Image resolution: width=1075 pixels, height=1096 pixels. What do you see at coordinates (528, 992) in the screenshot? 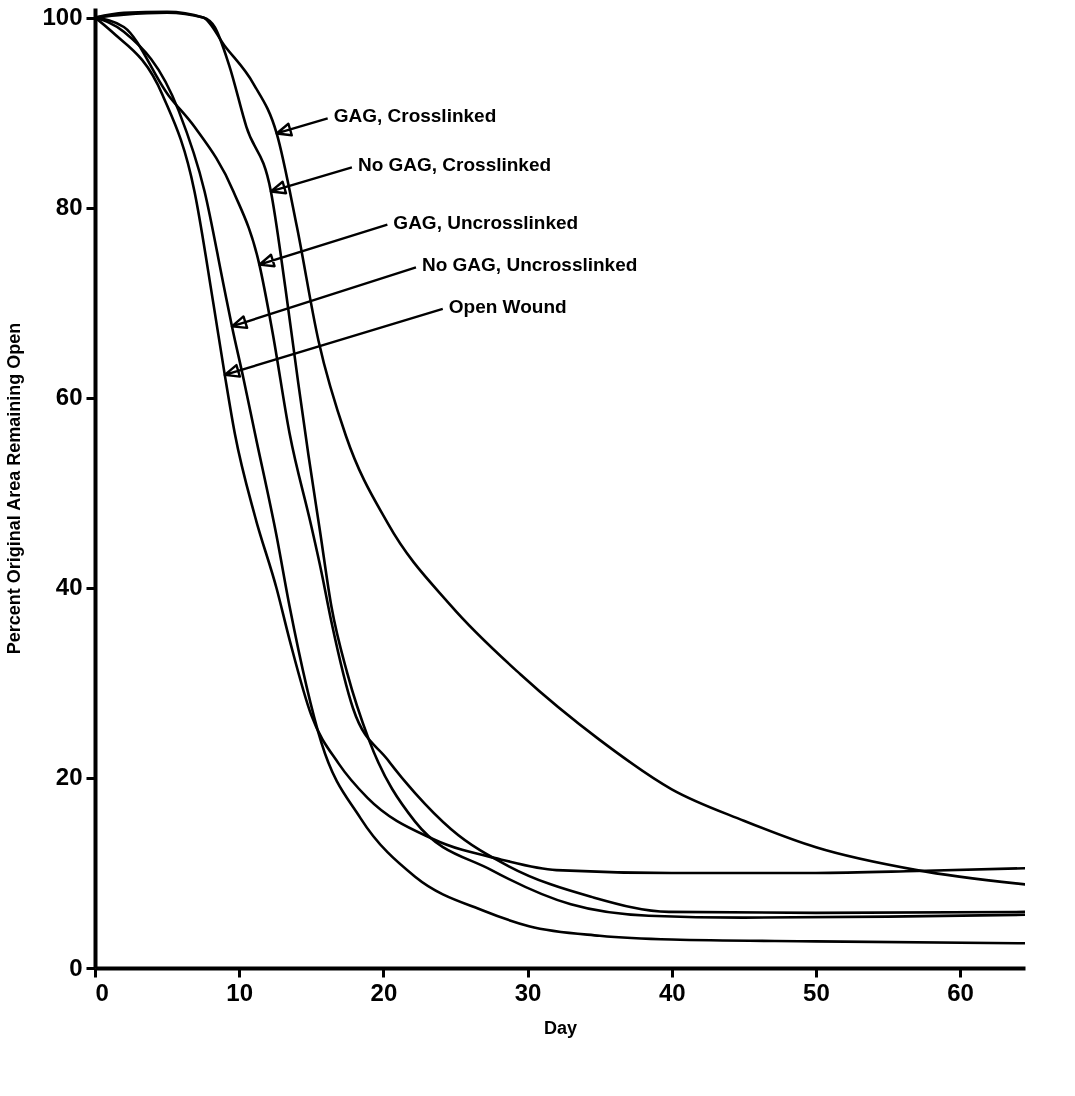
I see `x-tick-label: 30` at bounding box center [528, 992].